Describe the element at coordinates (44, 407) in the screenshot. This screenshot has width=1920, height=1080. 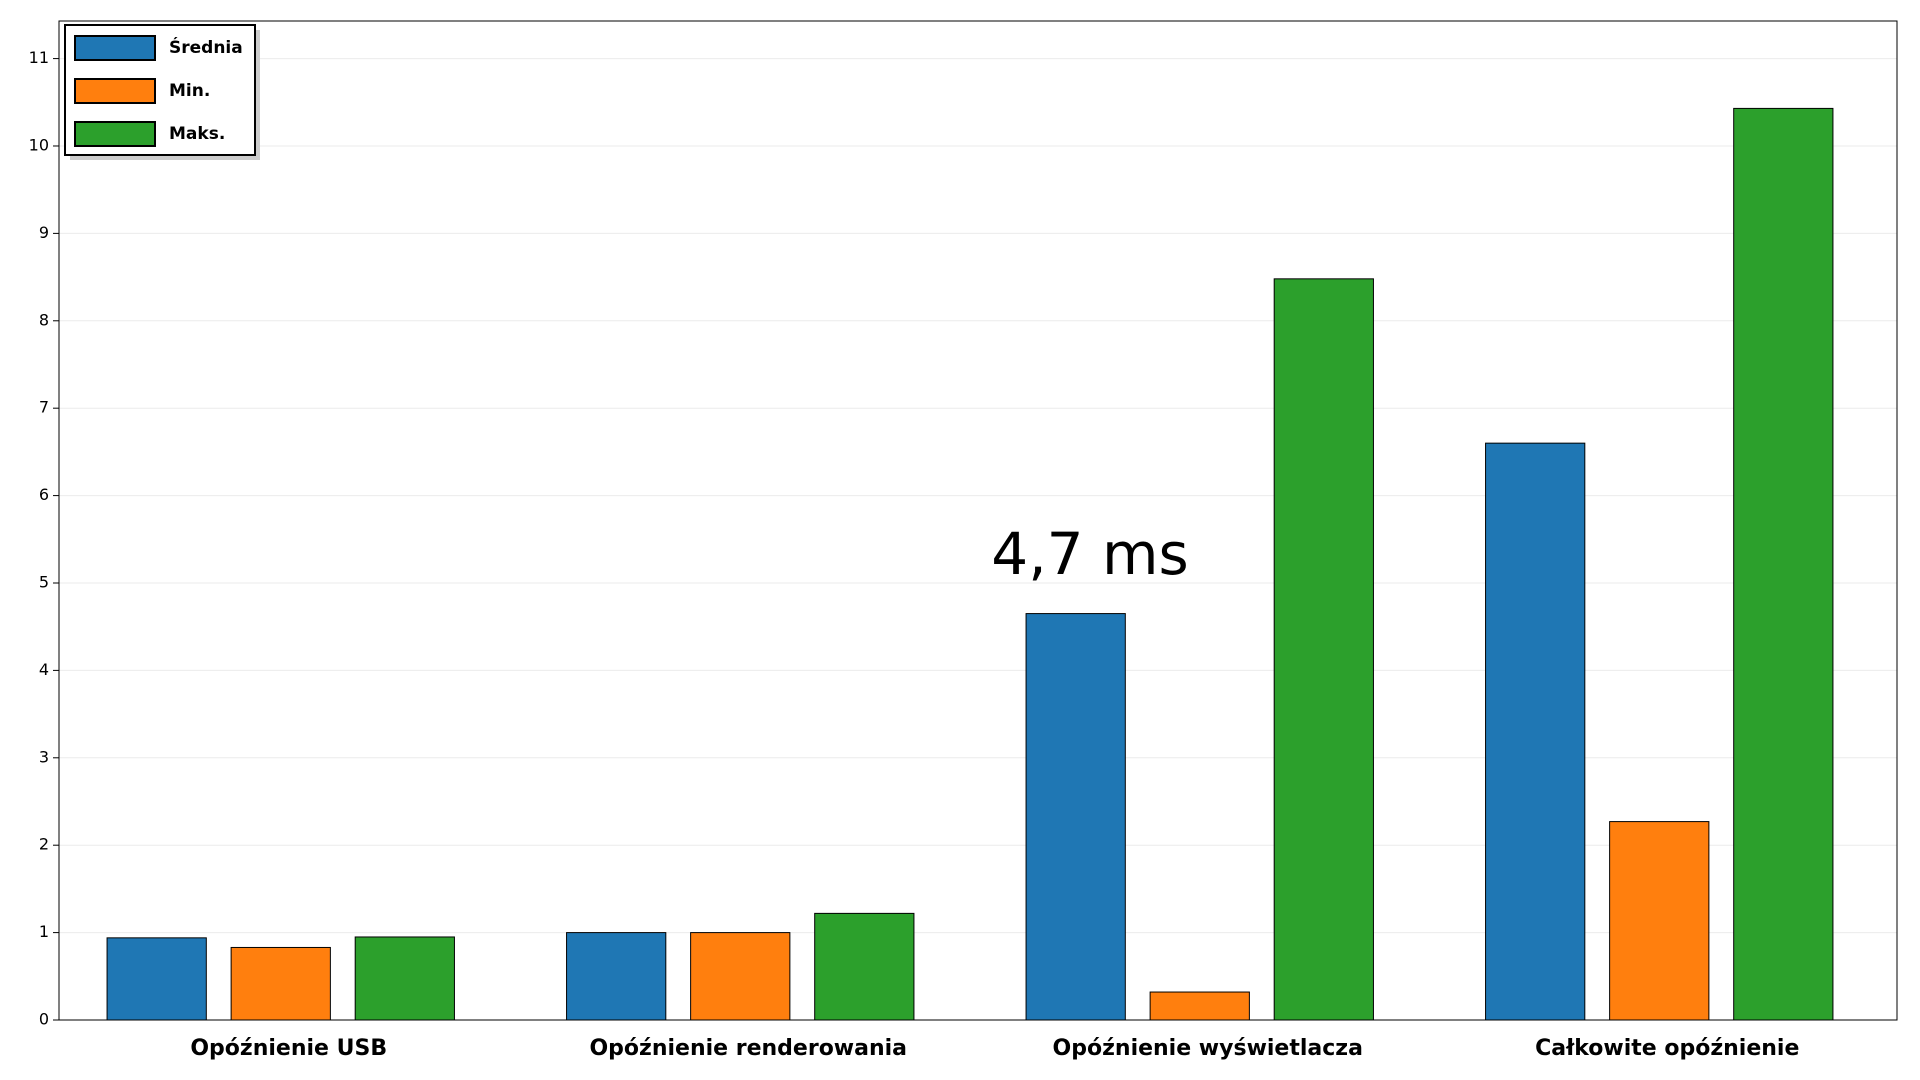
I see `y-tick-label: 7` at that location.